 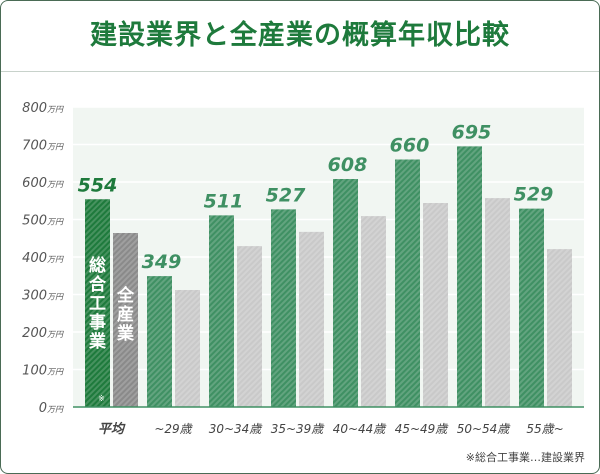 What do you see at coordinates (98, 185) in the screenshot?
I see `data-label: 554` at bounding box center [98, 185].